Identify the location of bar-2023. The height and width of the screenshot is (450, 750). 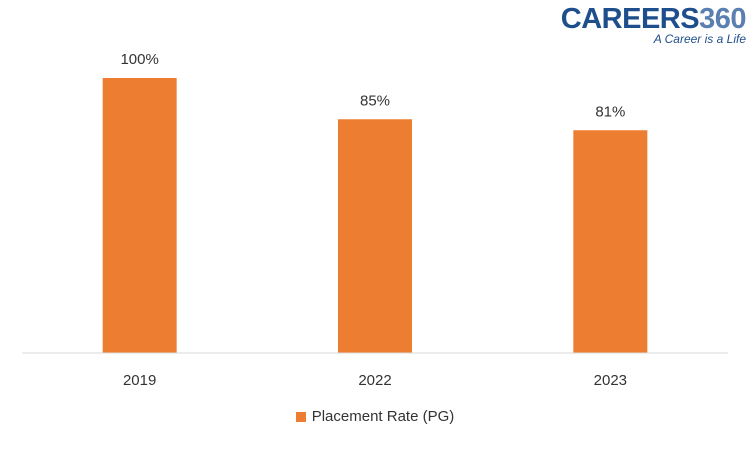
(610, 241).